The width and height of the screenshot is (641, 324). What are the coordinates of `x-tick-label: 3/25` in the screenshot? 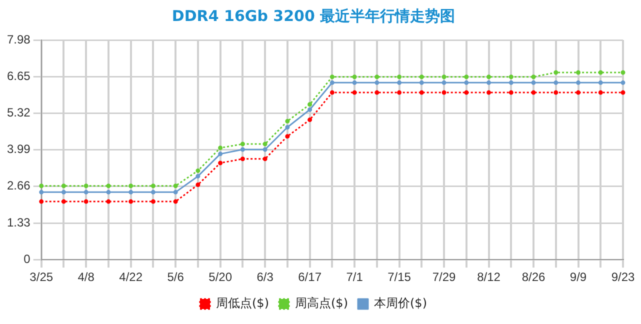 It's located at (42, 277).